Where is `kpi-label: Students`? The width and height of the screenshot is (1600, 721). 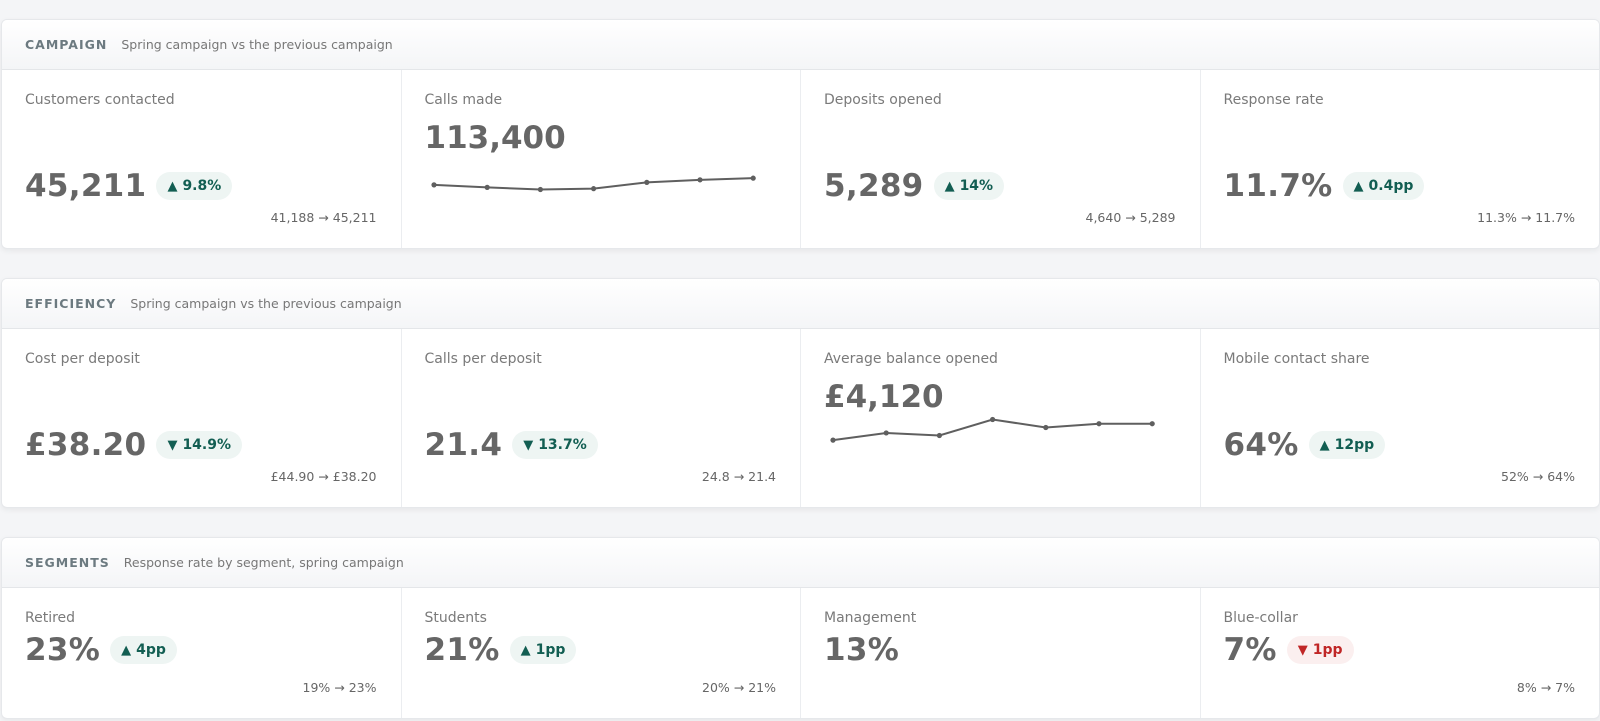
kpi-label: Students is located at coordinates (455, 618).